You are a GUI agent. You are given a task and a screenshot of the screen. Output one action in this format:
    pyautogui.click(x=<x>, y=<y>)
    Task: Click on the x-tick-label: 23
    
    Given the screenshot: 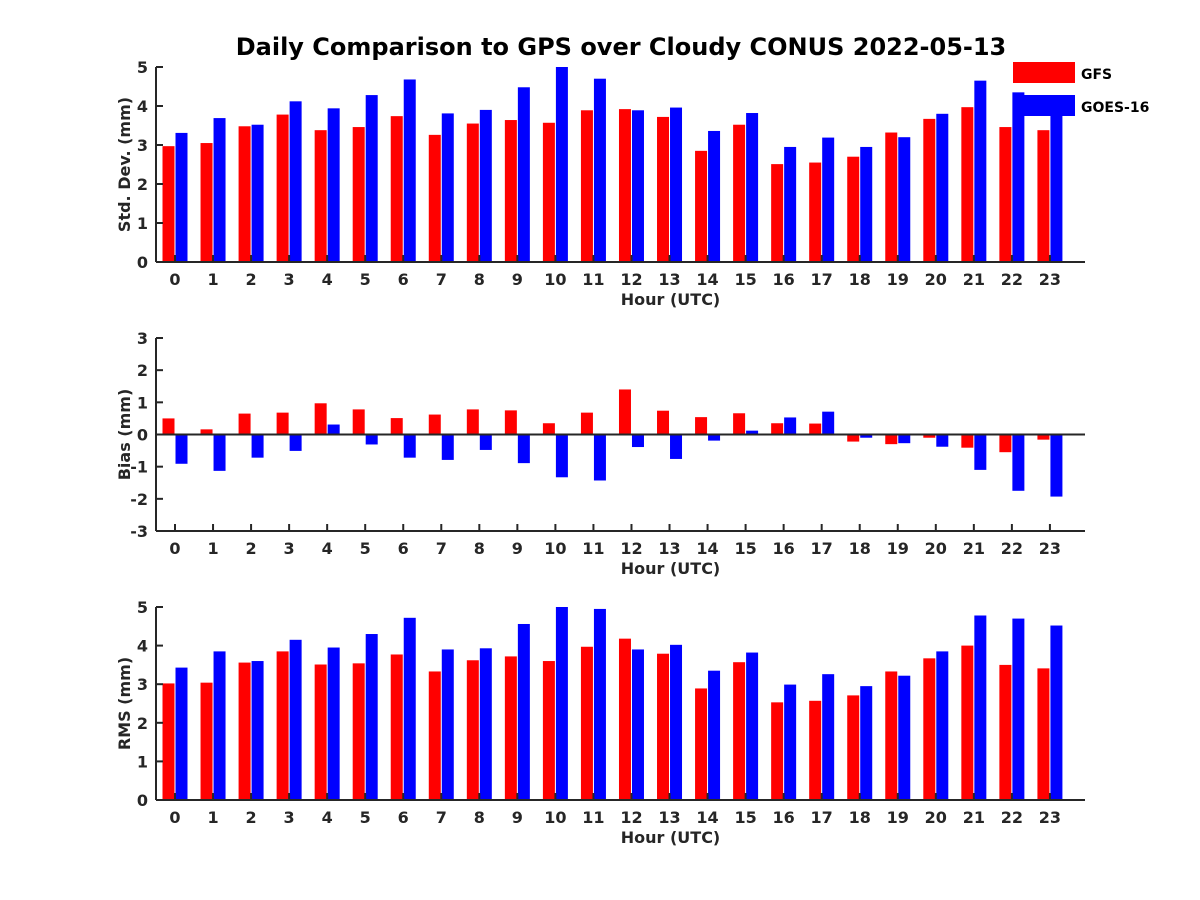 What is the action you would take?
    pyautogui.click(x=1050, y=817)
    